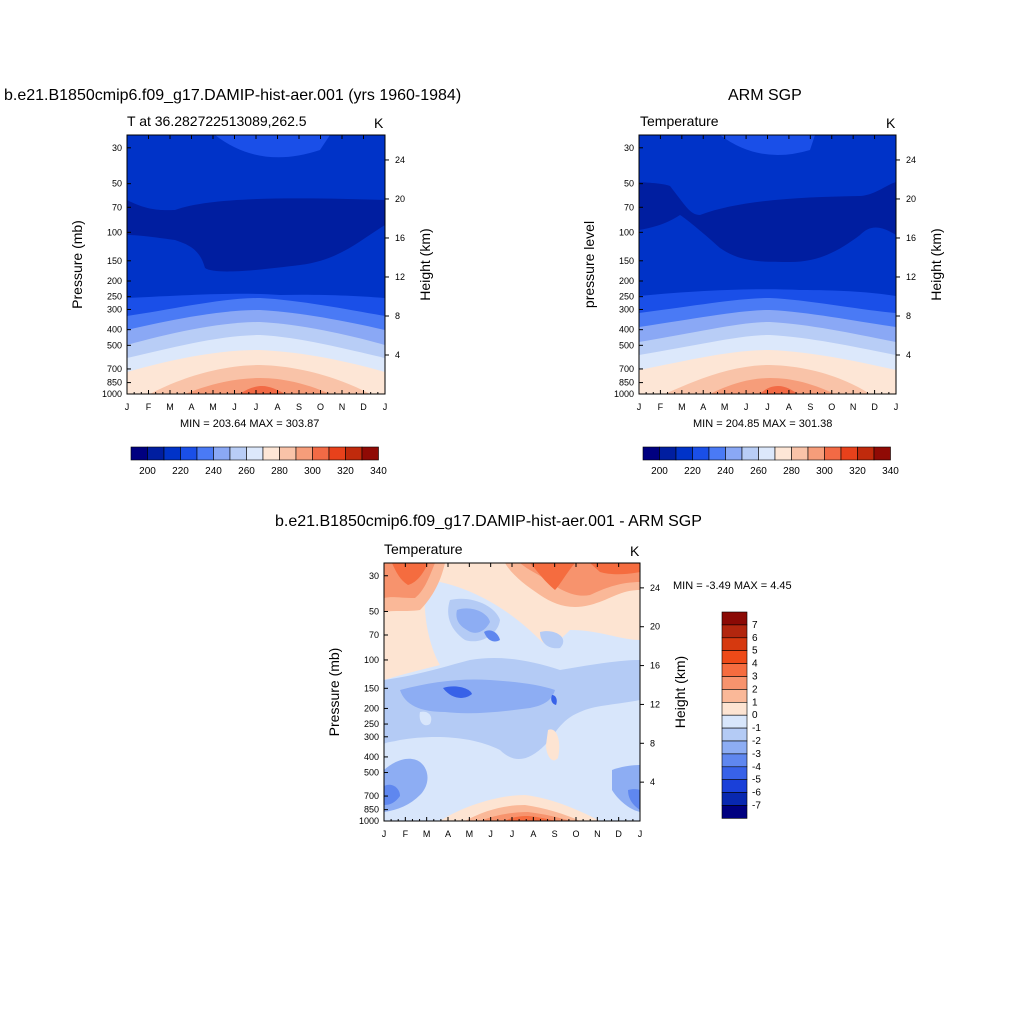  What do you see at coordinates (618, 834) in the screenshot?
I see `panel3-x-tick-label: D` at bounding box center [618, 834].